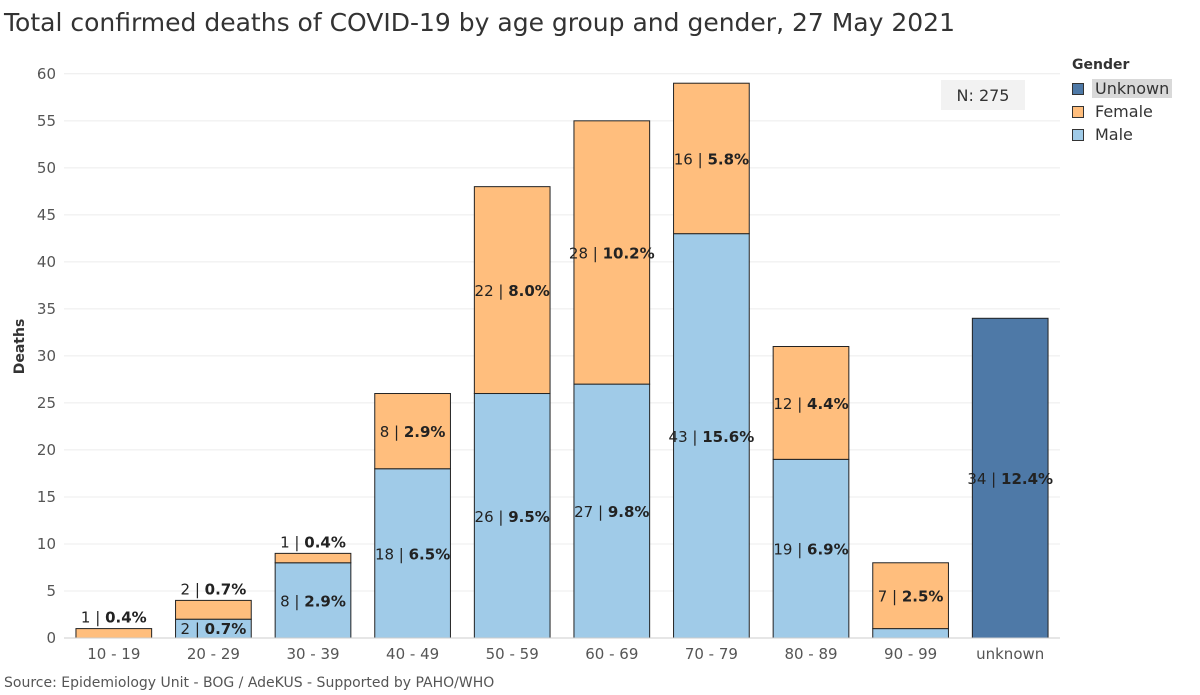 This screenshot has width=1200, height=695. What do you see at coordinates (711, 654) in the screenshot?
I see `x-tick-label: 70 - 79` at bounding box center [711, 654].